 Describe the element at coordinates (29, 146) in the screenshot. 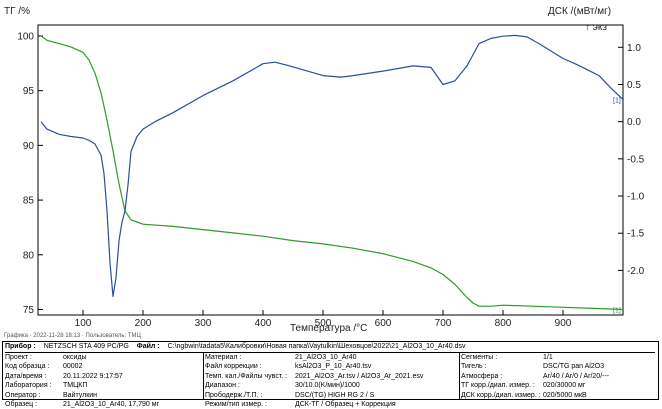

I see `left-tick-label: 90` at that location.